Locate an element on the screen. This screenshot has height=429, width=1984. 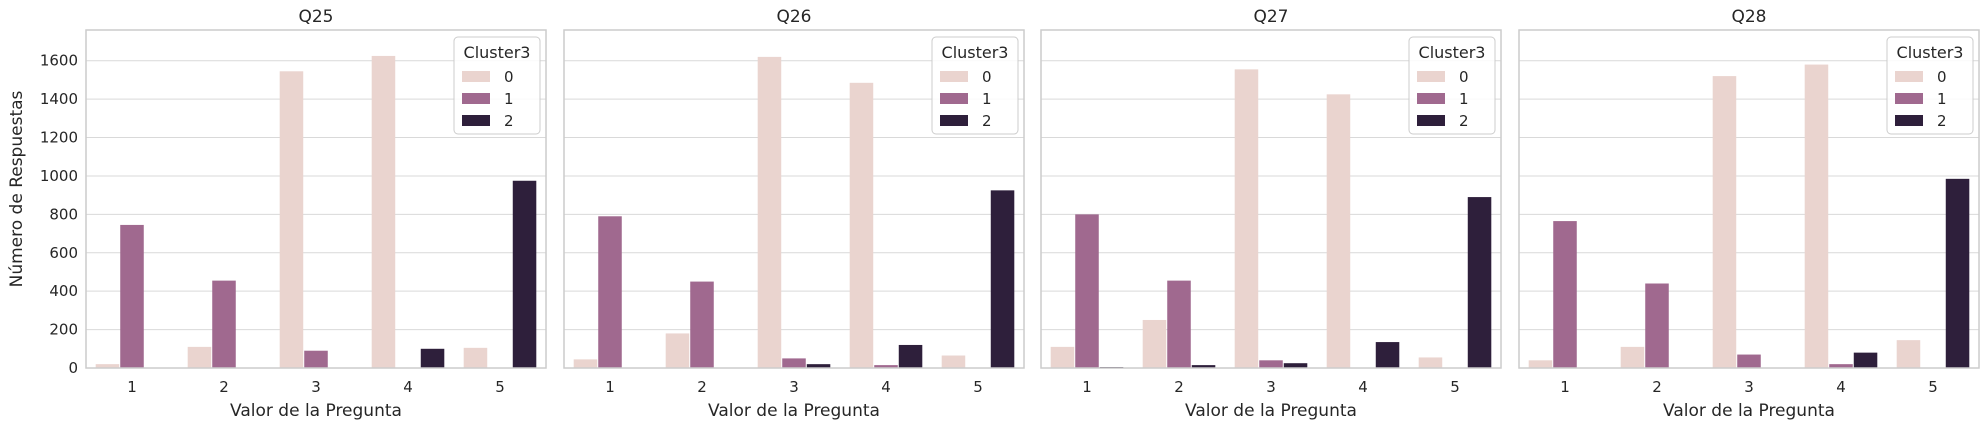
panel-title: Q26 is located at coordinates (793, 17).